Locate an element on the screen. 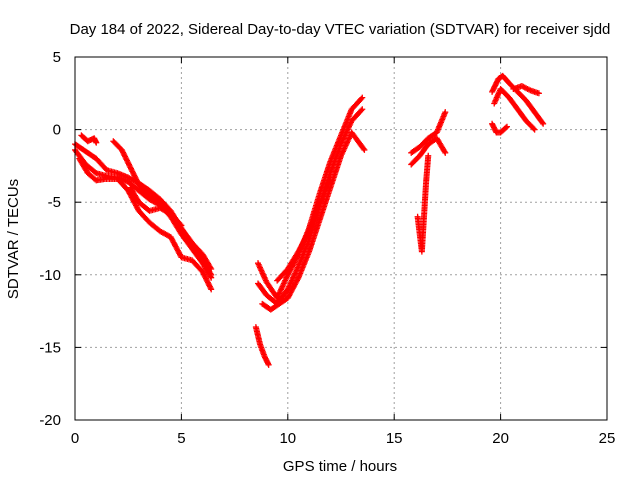 This screenshot has height=480, width=640. x-axis-label: GPS time / hours is located at coordinates (340, 466).